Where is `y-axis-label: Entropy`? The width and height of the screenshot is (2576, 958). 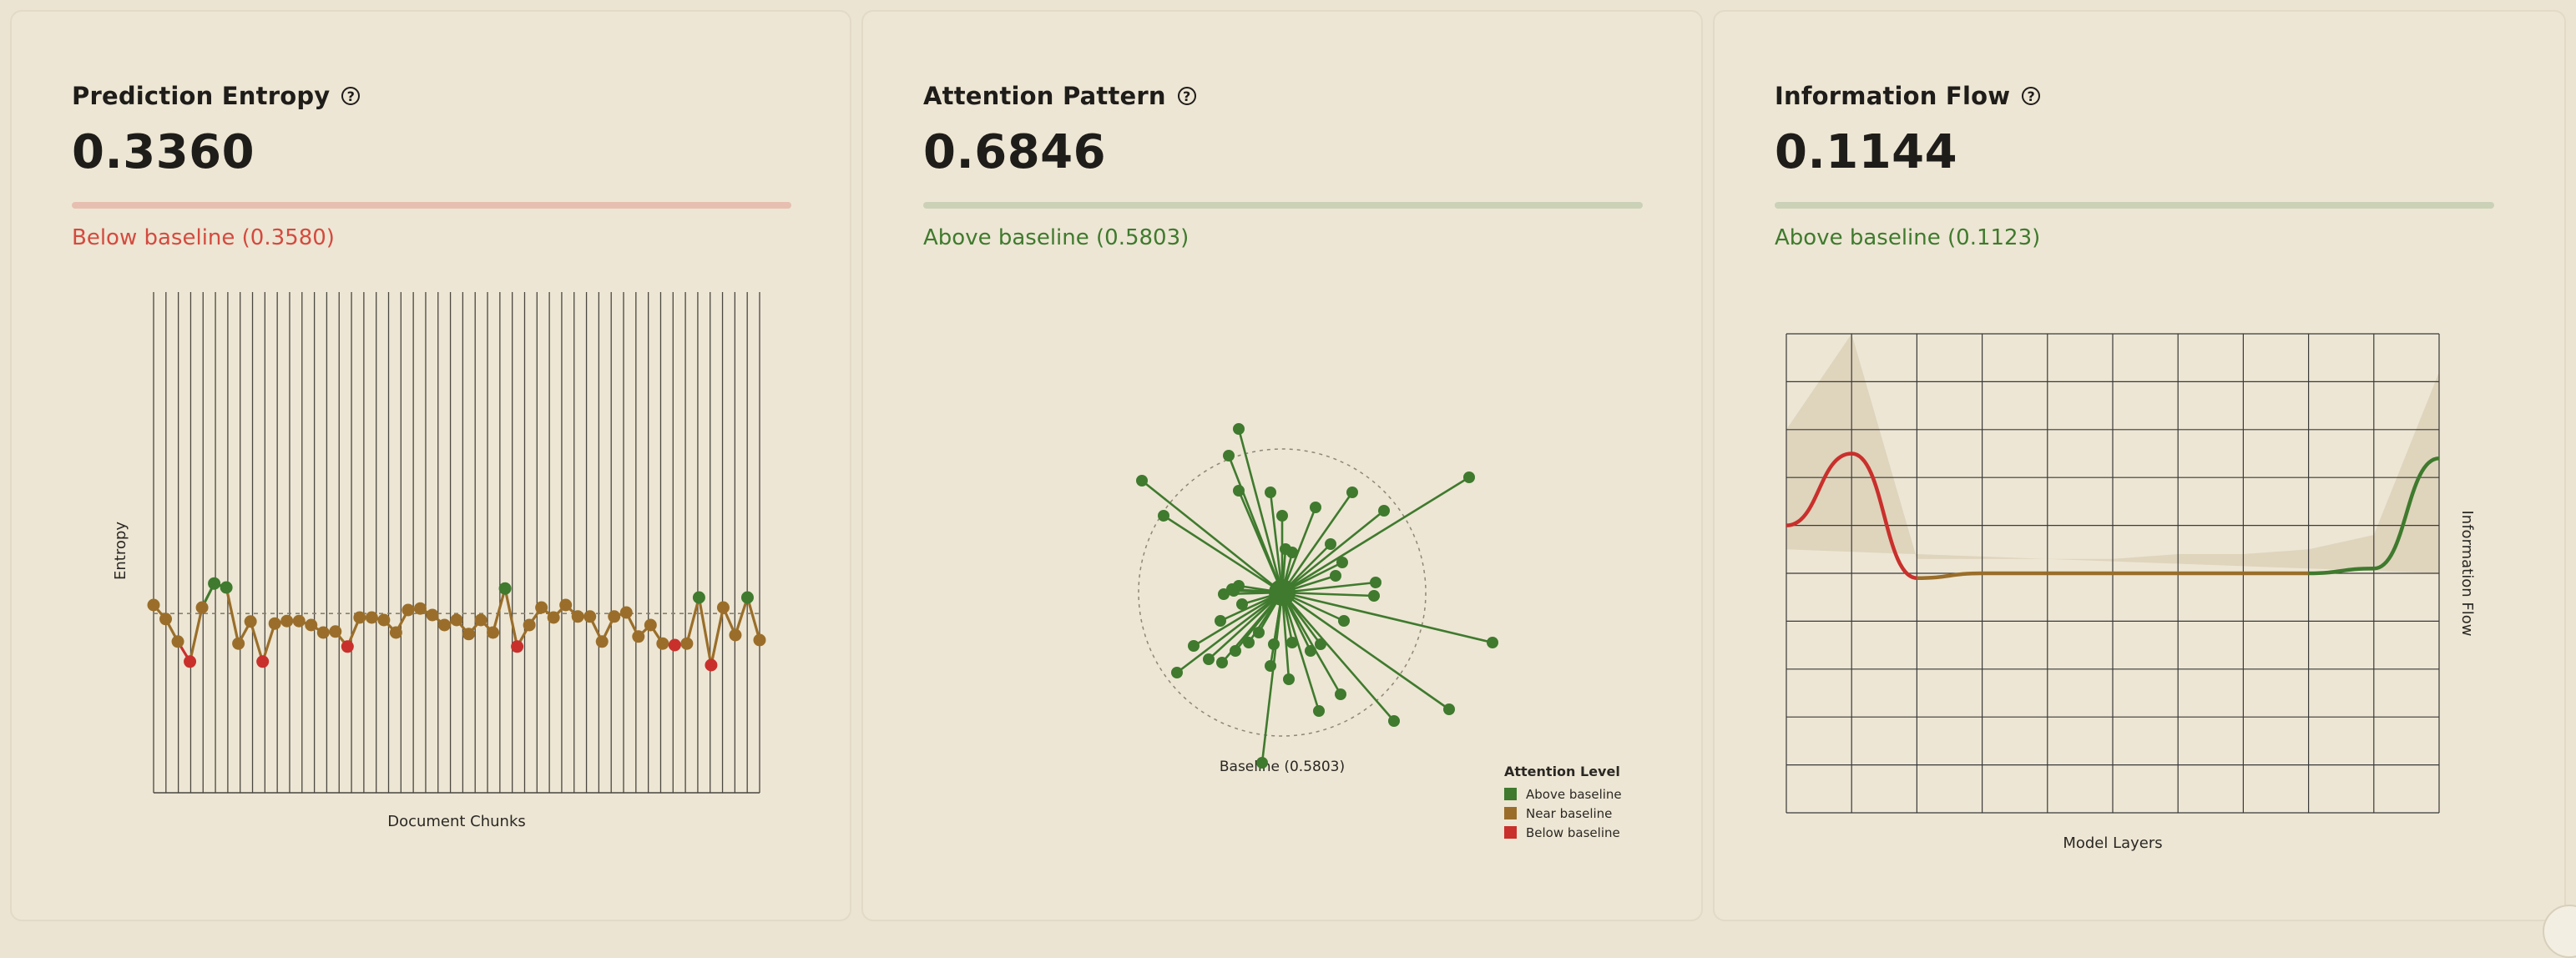
y-axis-label: Entropy is located at coordinates (120, 551).